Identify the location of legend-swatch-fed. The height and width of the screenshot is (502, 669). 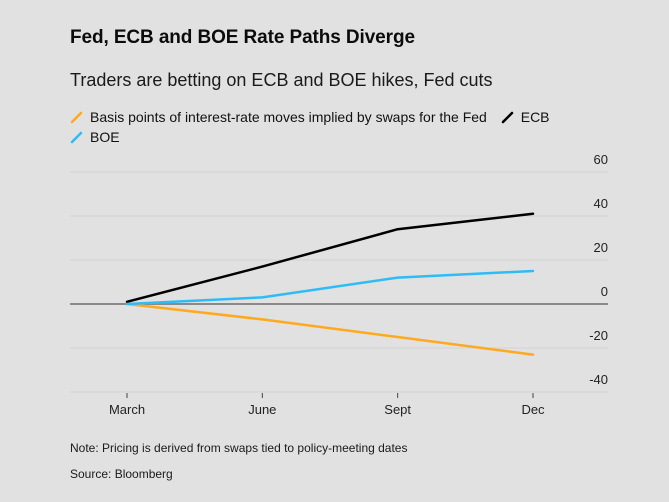
(76, 117).